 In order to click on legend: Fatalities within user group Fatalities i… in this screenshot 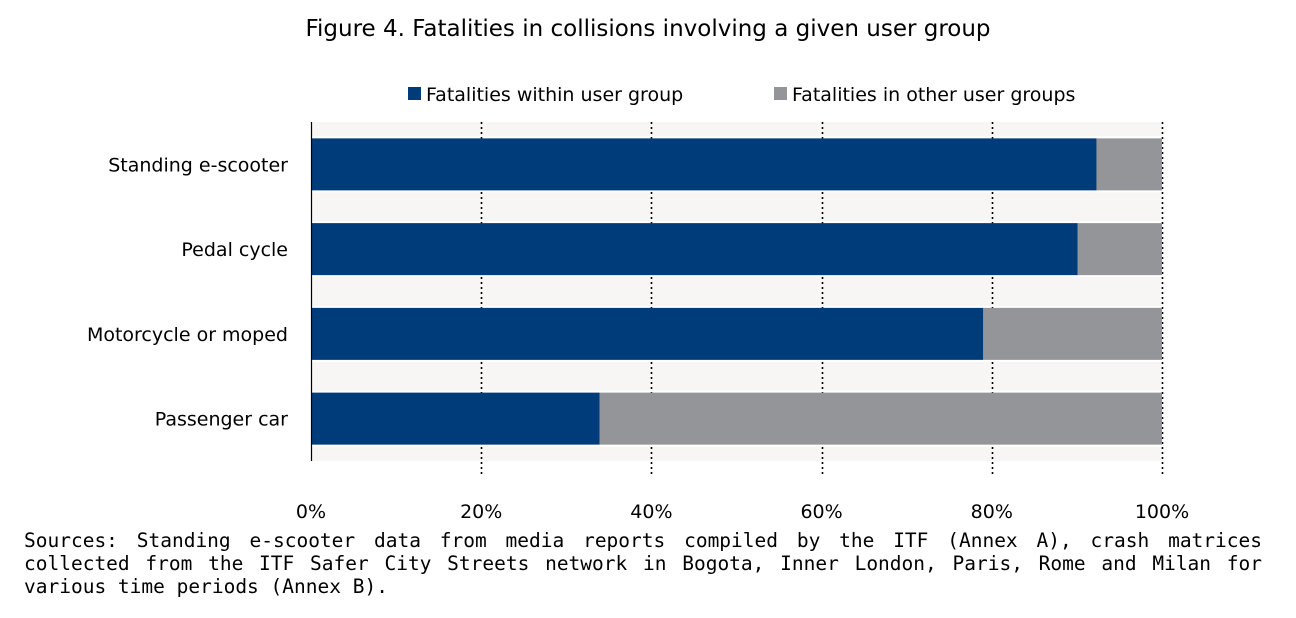, I will do `click(741, 95)`.